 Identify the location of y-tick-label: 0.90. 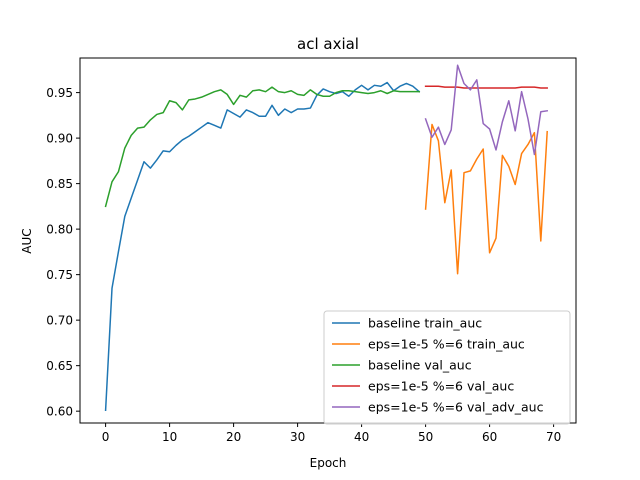
(59, 139).